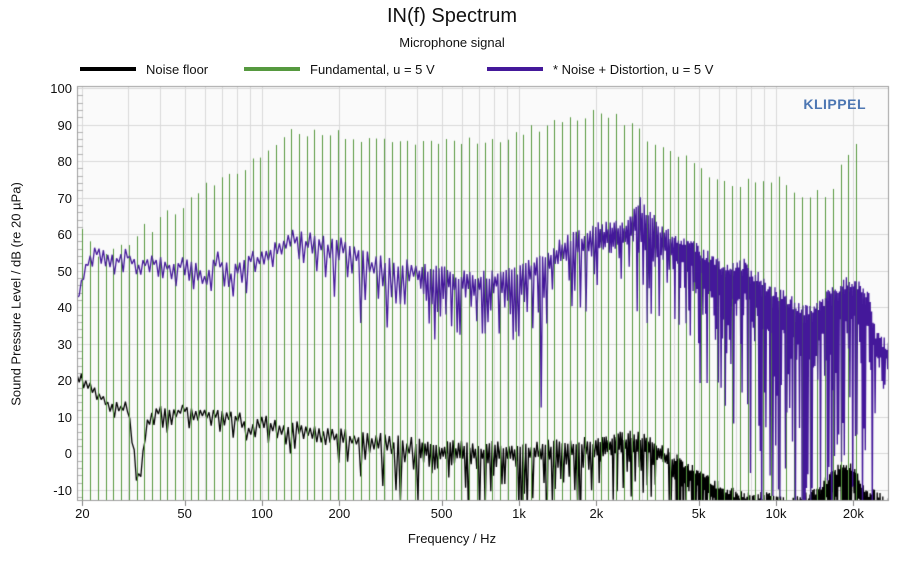 The width and height of the screenshot is (904, 562). Describe the element at coordinates (515, 69) in the screenshot. I see `noise-distortion-line-swatch` at that location.